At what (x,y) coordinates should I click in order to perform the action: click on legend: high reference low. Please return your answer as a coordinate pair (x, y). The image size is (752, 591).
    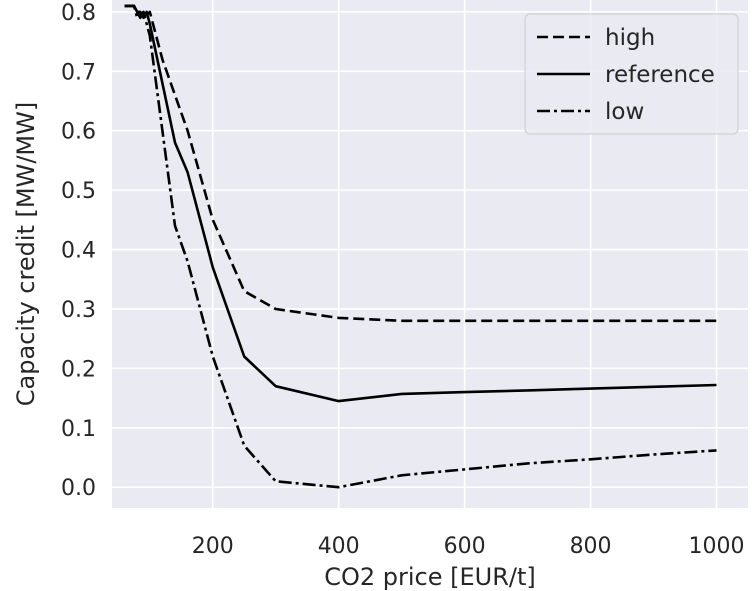
    Looking at the image, I should click on (631, 74).